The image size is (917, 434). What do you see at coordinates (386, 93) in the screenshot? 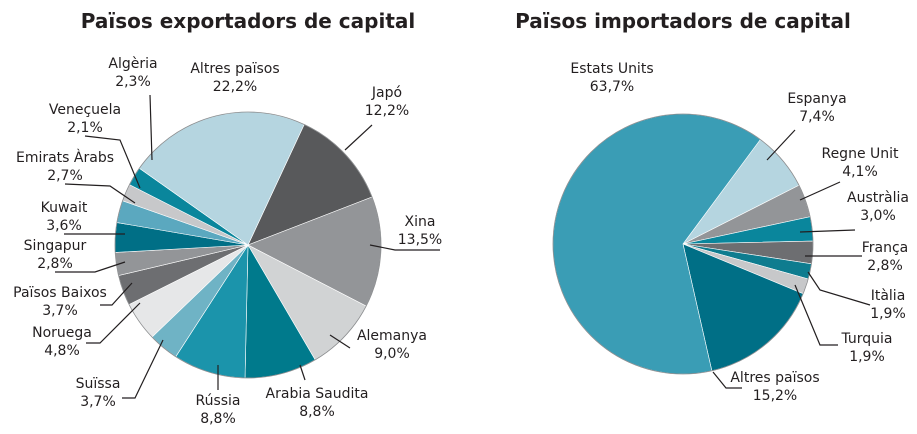
I see `slice-label: Japó` at bounding box center [386, 93].